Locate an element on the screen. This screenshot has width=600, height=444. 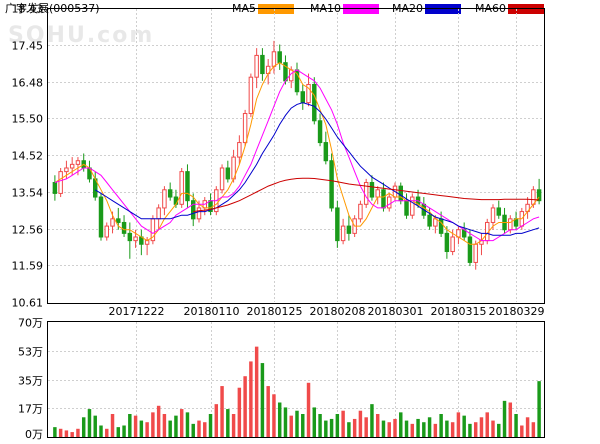
date-tick-label: 20180329 is located at coordinates (517, 311).